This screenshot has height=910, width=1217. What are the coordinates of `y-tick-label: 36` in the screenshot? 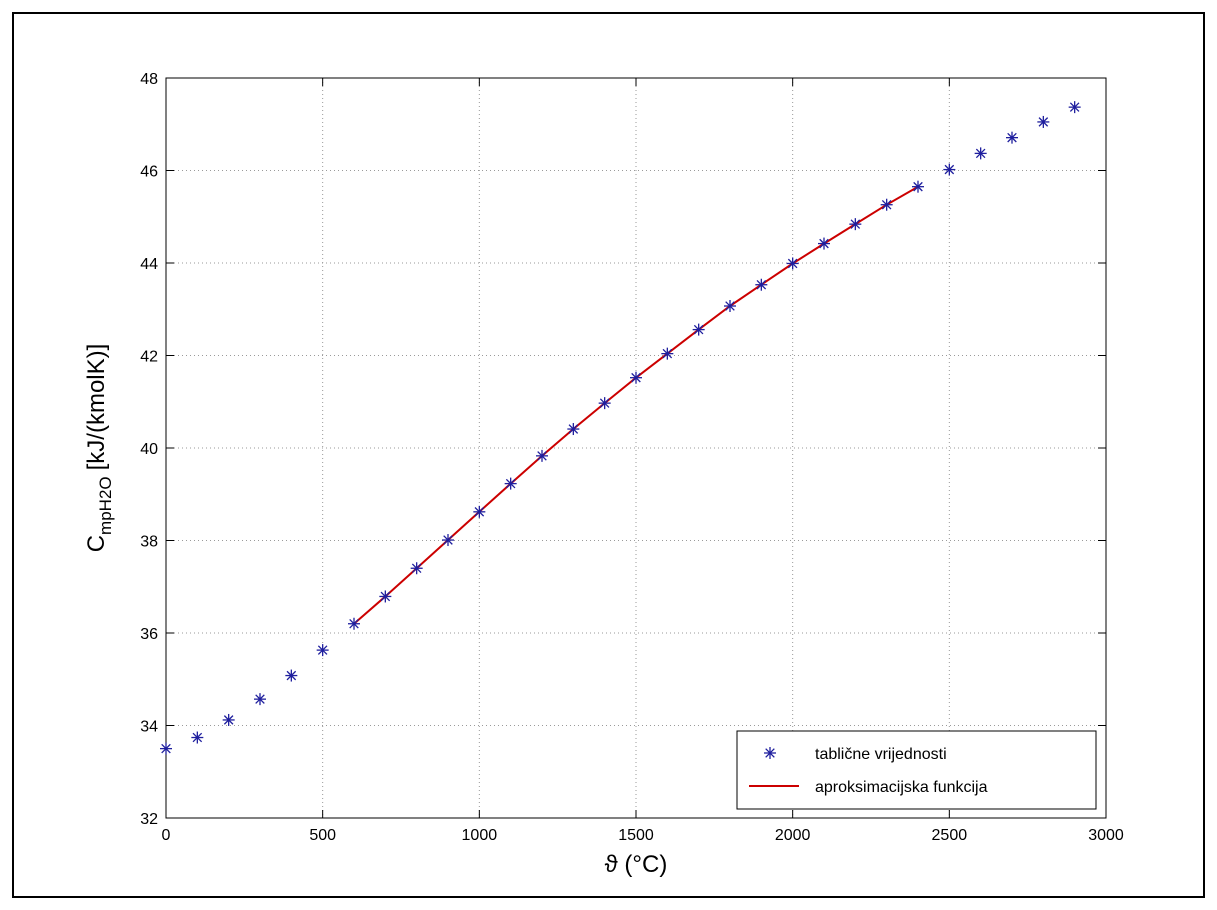 It's located at (149, 634).